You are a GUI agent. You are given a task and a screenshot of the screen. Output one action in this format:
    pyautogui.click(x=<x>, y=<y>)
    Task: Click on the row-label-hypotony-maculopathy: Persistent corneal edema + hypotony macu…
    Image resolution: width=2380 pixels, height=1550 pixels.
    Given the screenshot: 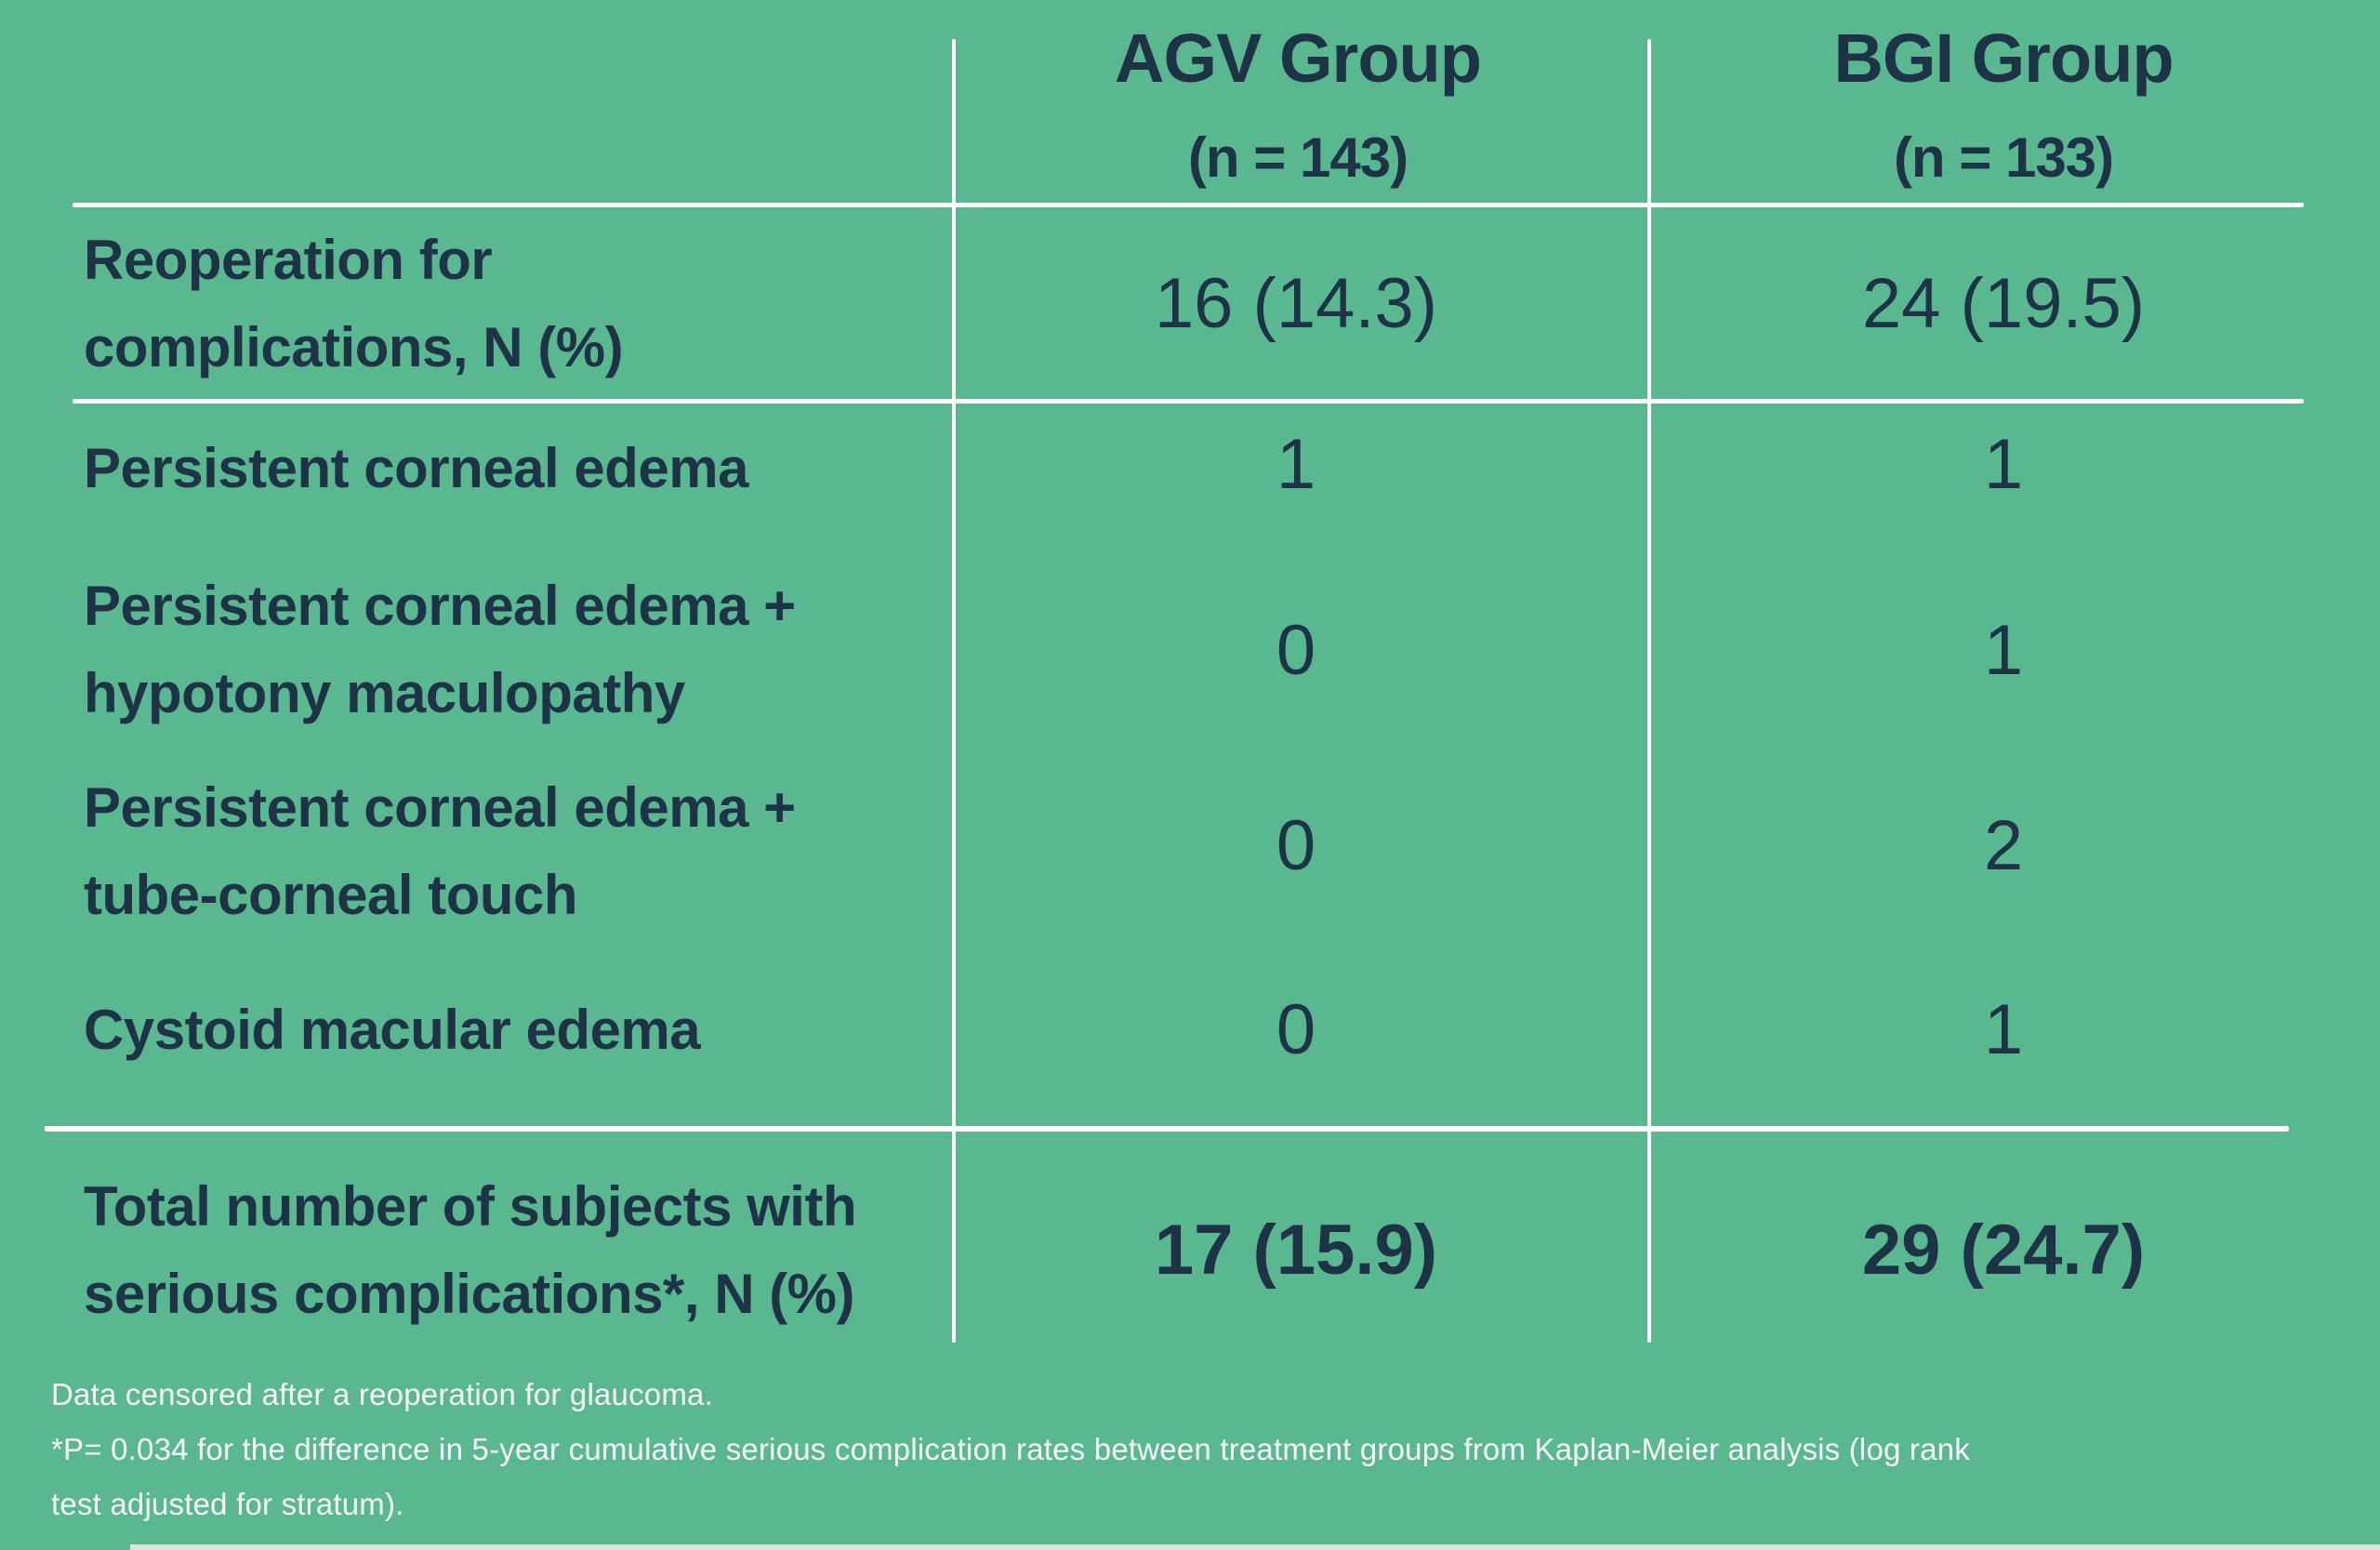 What is the action you would take?
    pyautogui.click(x=530, y=650)
    